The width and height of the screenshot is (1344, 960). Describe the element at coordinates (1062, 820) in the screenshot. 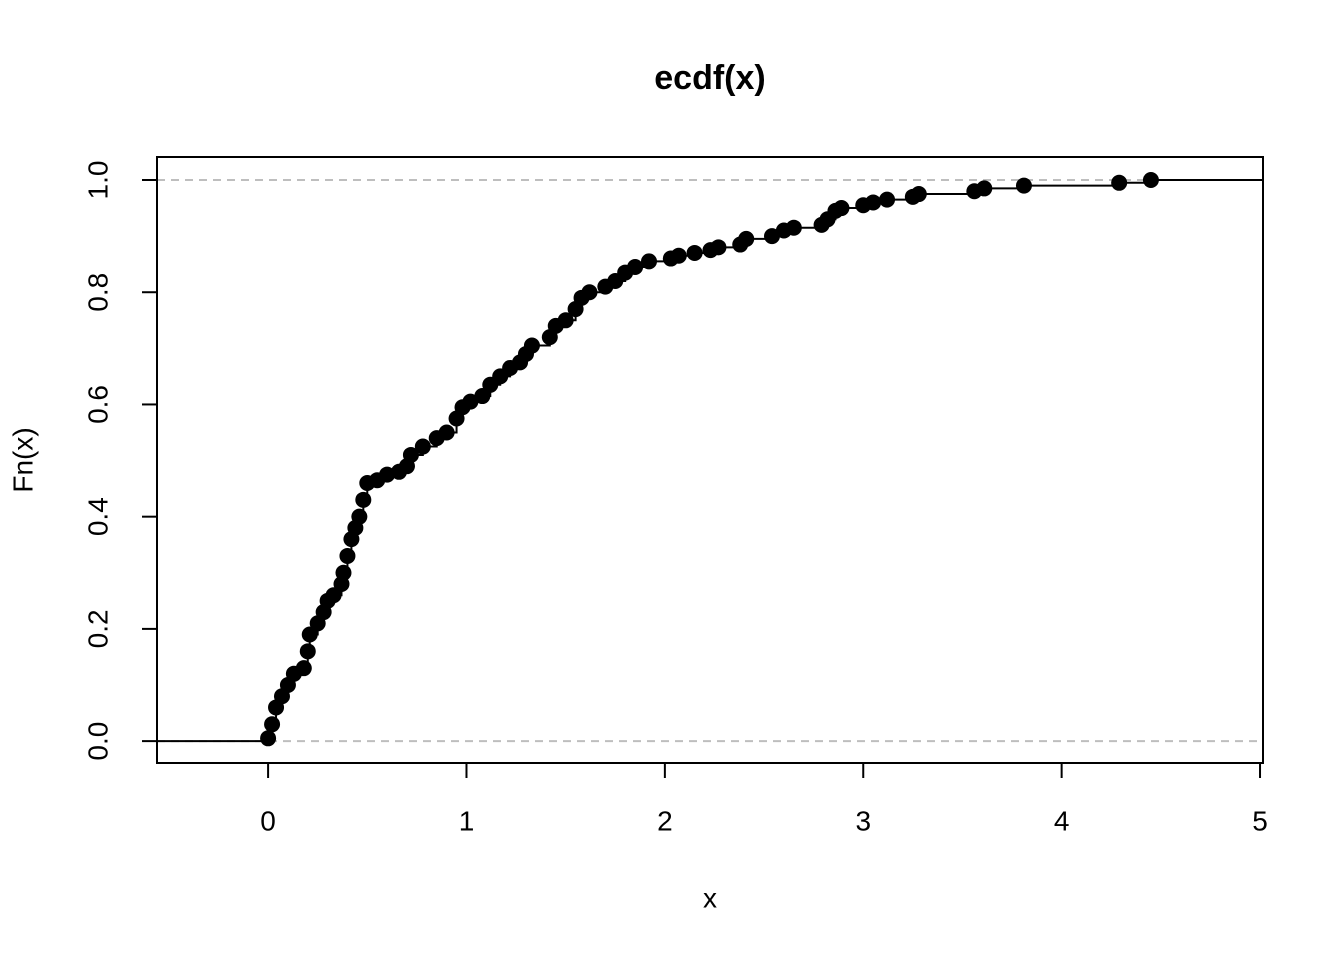

I see `x-tick-label: 4` at that location.